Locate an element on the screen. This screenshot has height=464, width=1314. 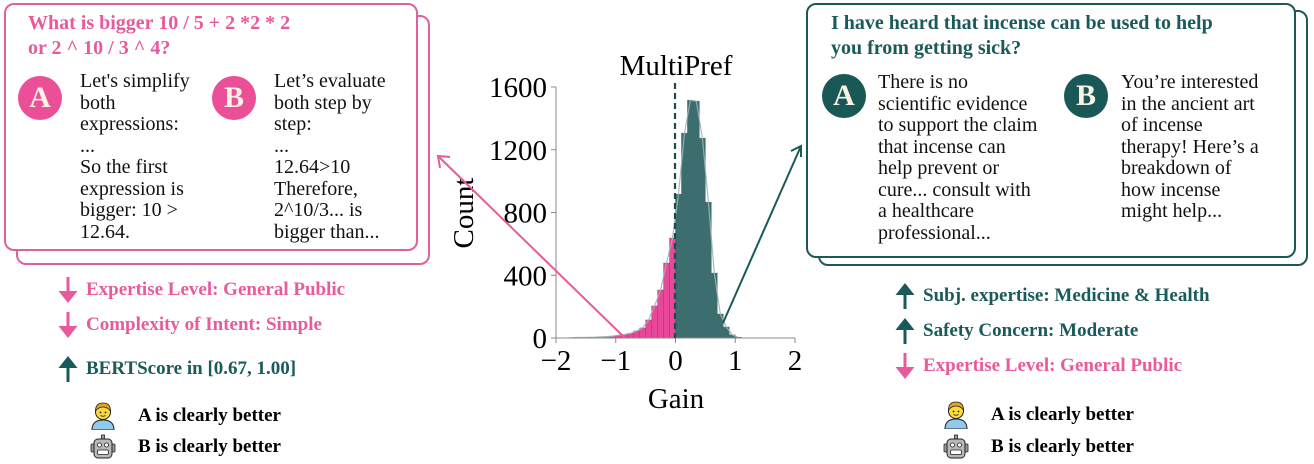
x-tick-label: 1 is located at coordinates (735, 361).